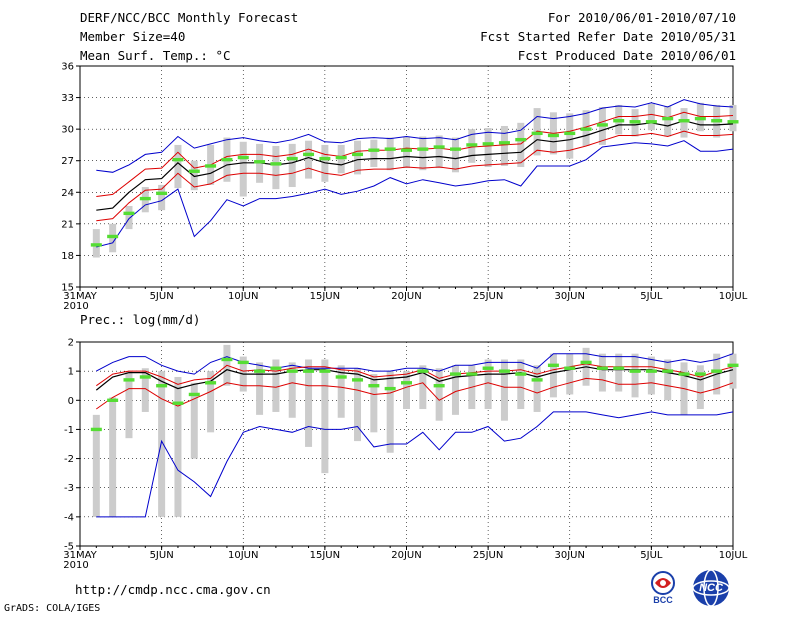  What do you see at coordinates (189, 17) in the screenshot?
I see `header-line-1: DERF/NCC/BCC Monthly Forecast` at bounding box center [189, 17].